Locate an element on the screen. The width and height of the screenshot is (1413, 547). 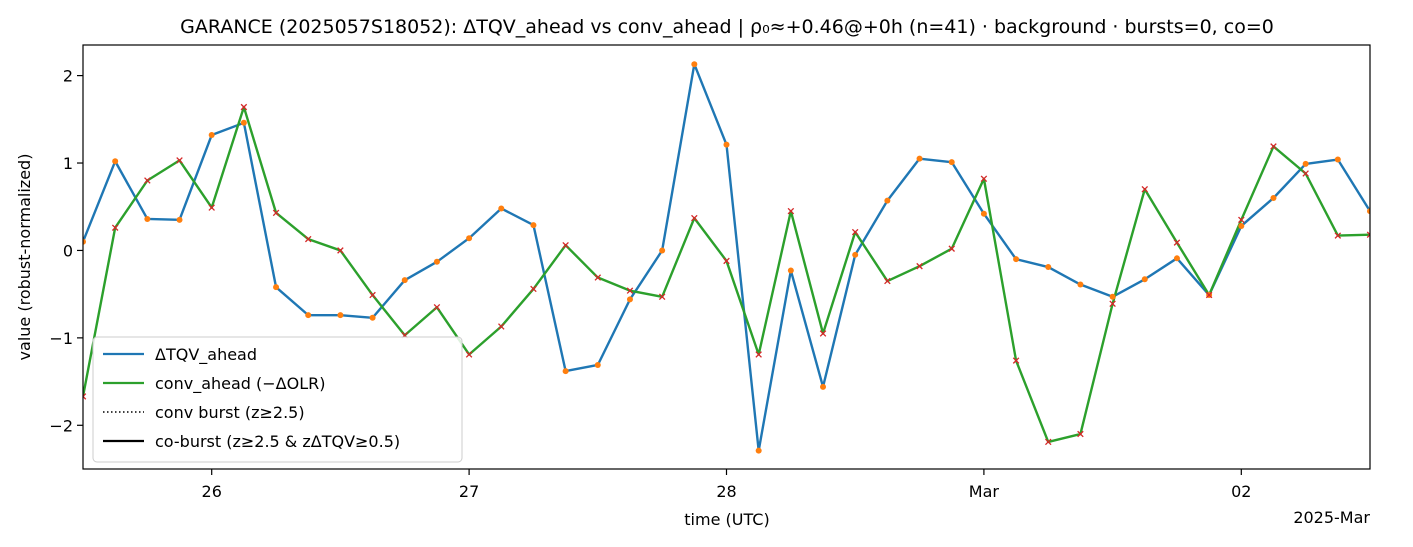
x-tick-label: 02 is located at coordinates (1241, 491).